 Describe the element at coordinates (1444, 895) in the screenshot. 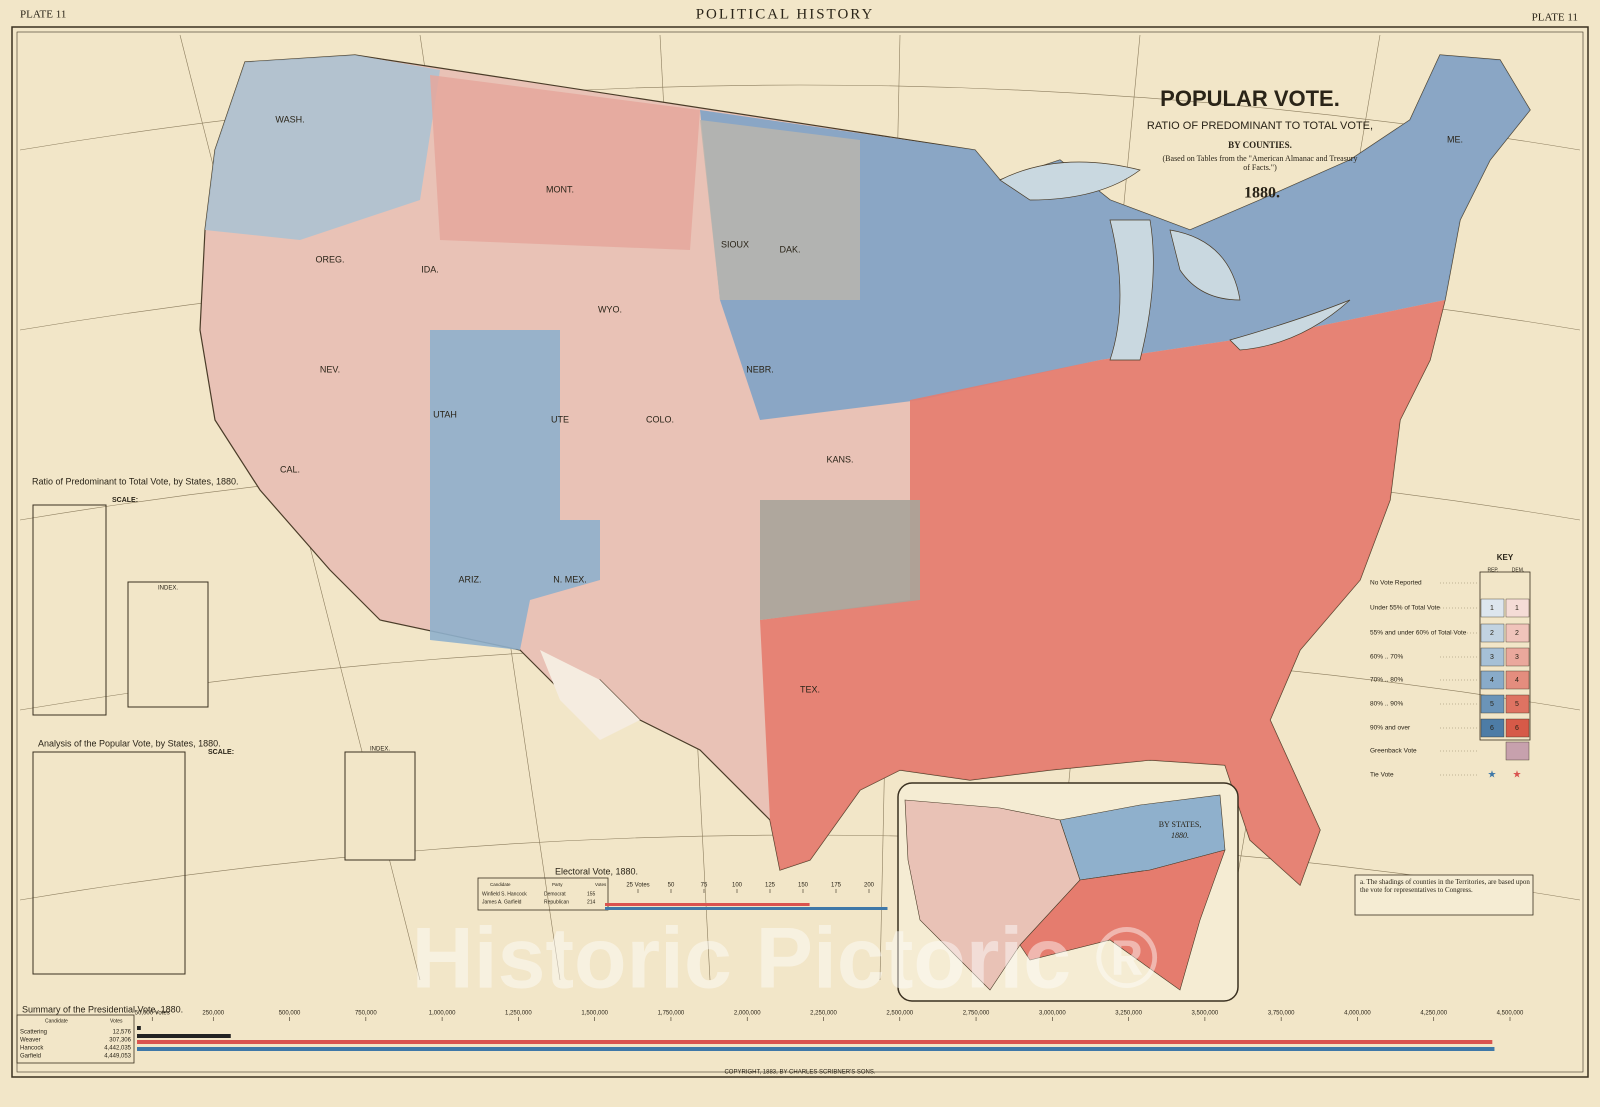

I see `note-box` at that location.